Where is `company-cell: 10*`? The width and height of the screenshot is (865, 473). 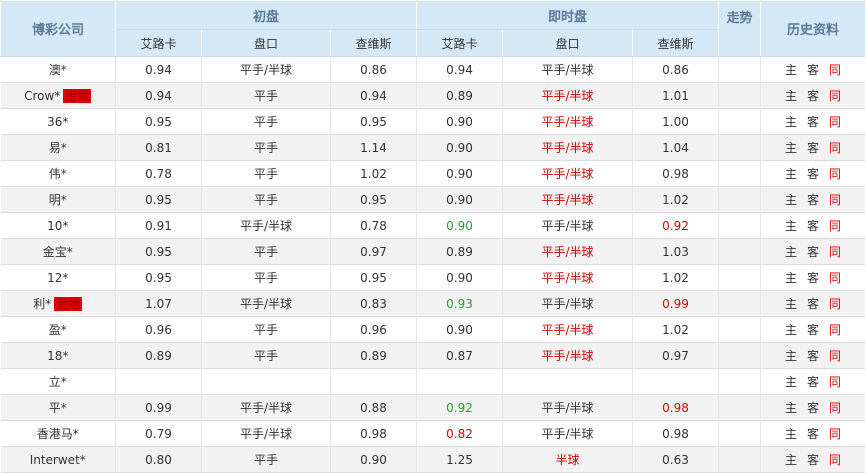
company-cell: 10* is located at coordinates (58, 226).